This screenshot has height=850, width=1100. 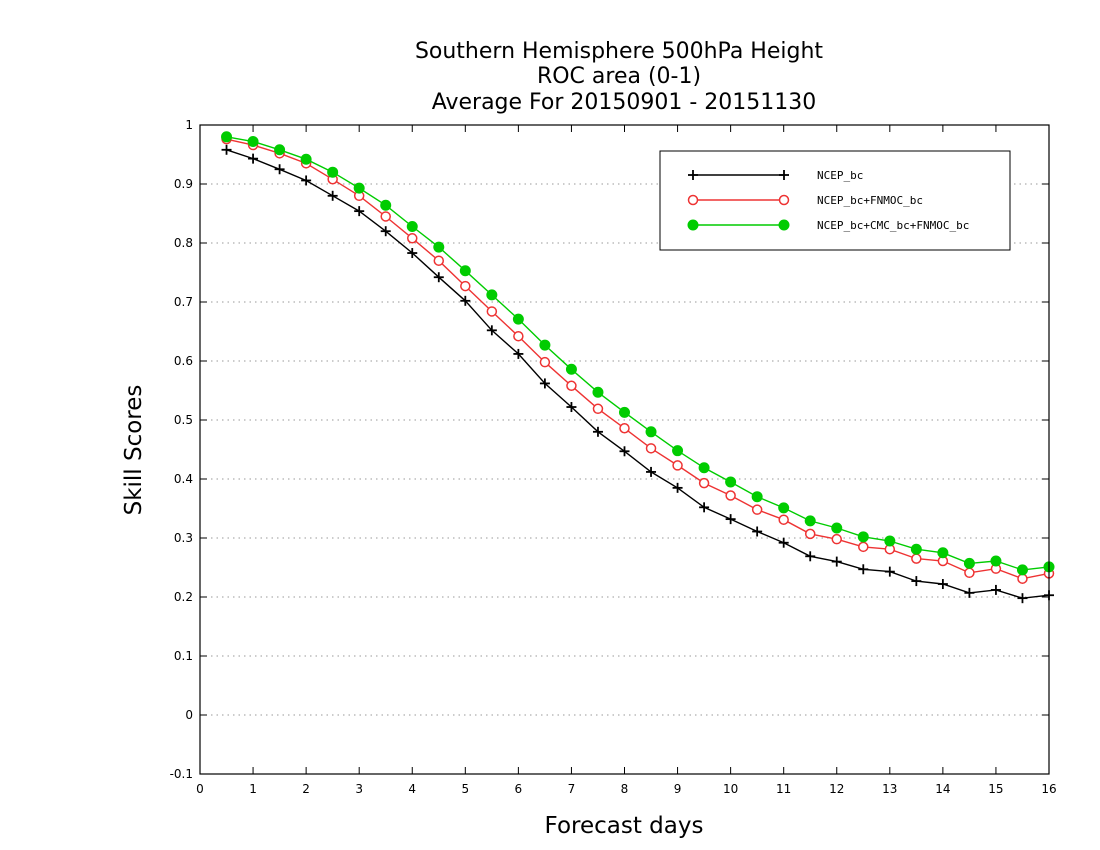 I want to click on y-tick-label: 0.8, so click(x=183, y=243).